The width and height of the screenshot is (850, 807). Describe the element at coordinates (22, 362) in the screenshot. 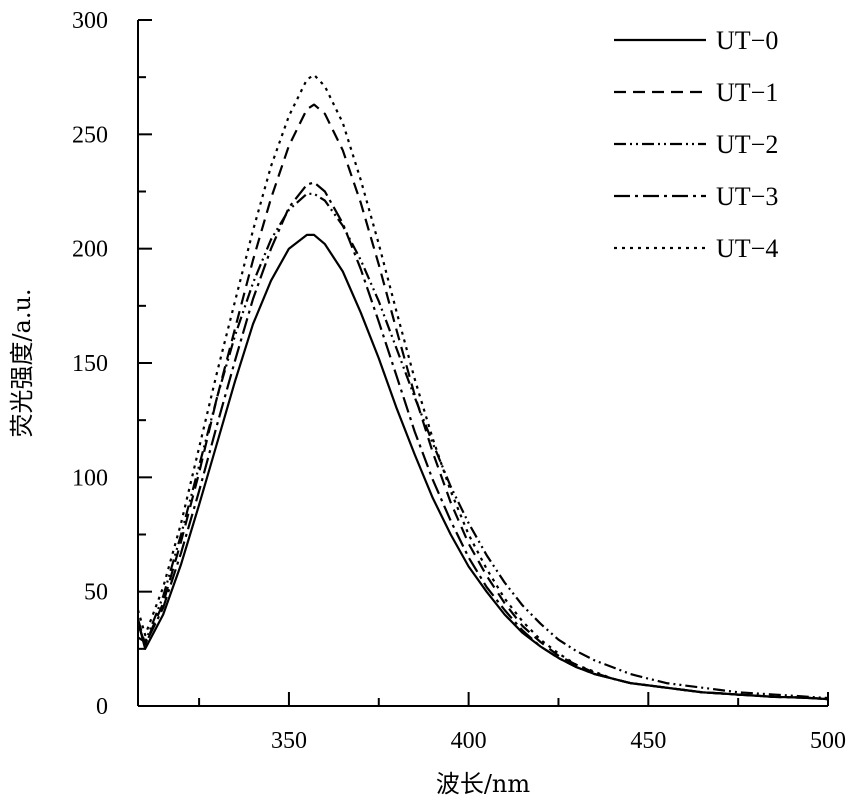

I see `y-axis-title: 荧光强度/a.u.` at that location.